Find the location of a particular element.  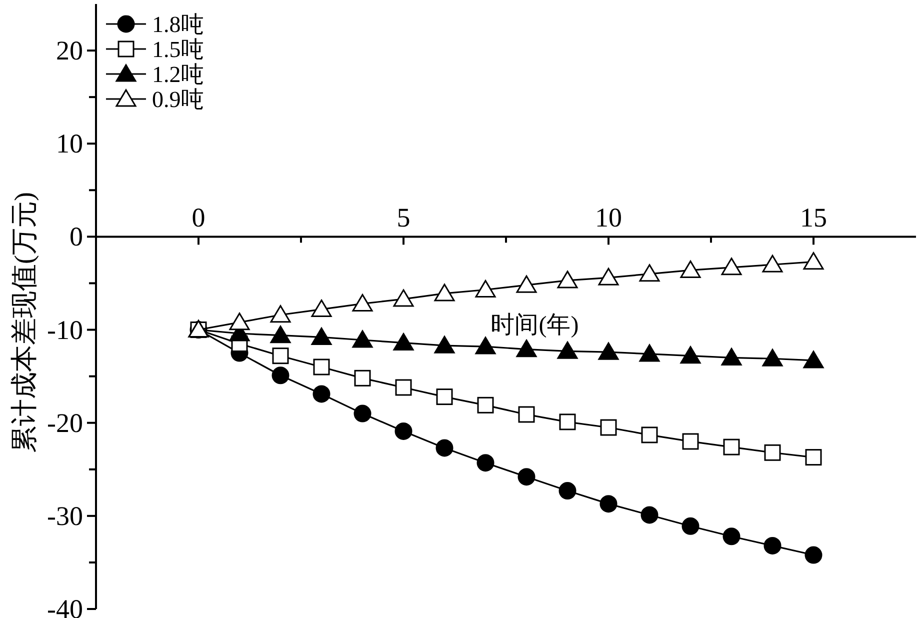

x-tick-label: 0 is located at coordinates (199, 217).